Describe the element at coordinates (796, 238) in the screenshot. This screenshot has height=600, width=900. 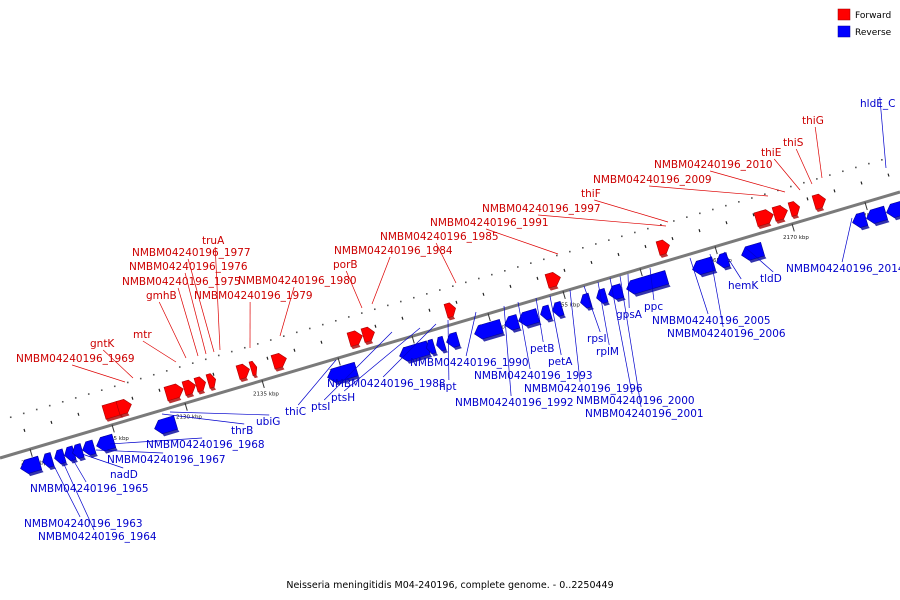
I see `tick-label: 2170 kbp` at that location.